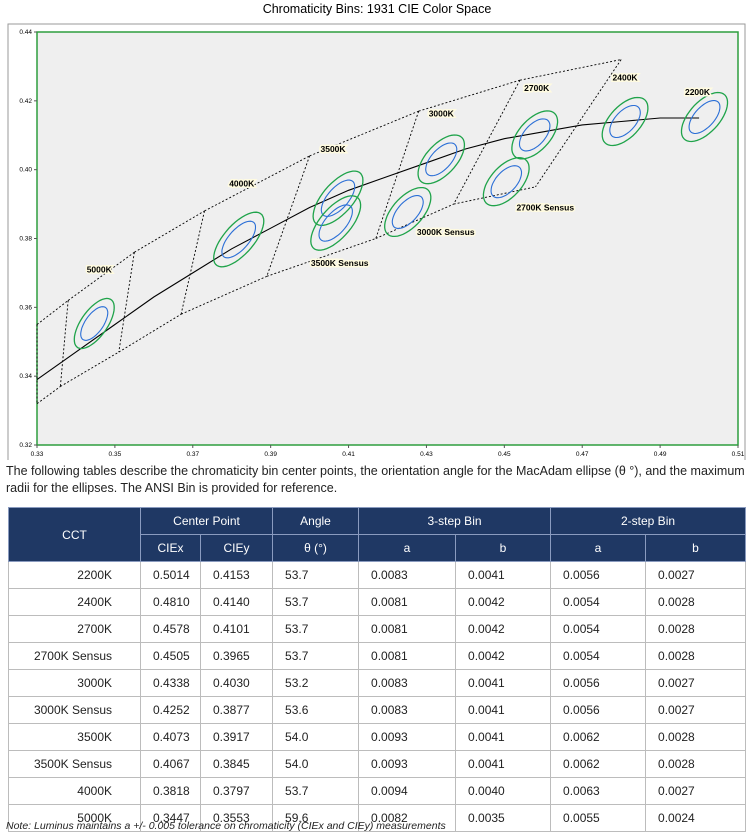  What do you see at coordinates (74, 737) in the screenshot?
I see `table-cell: 3500K` at bounding box center [74, 737].